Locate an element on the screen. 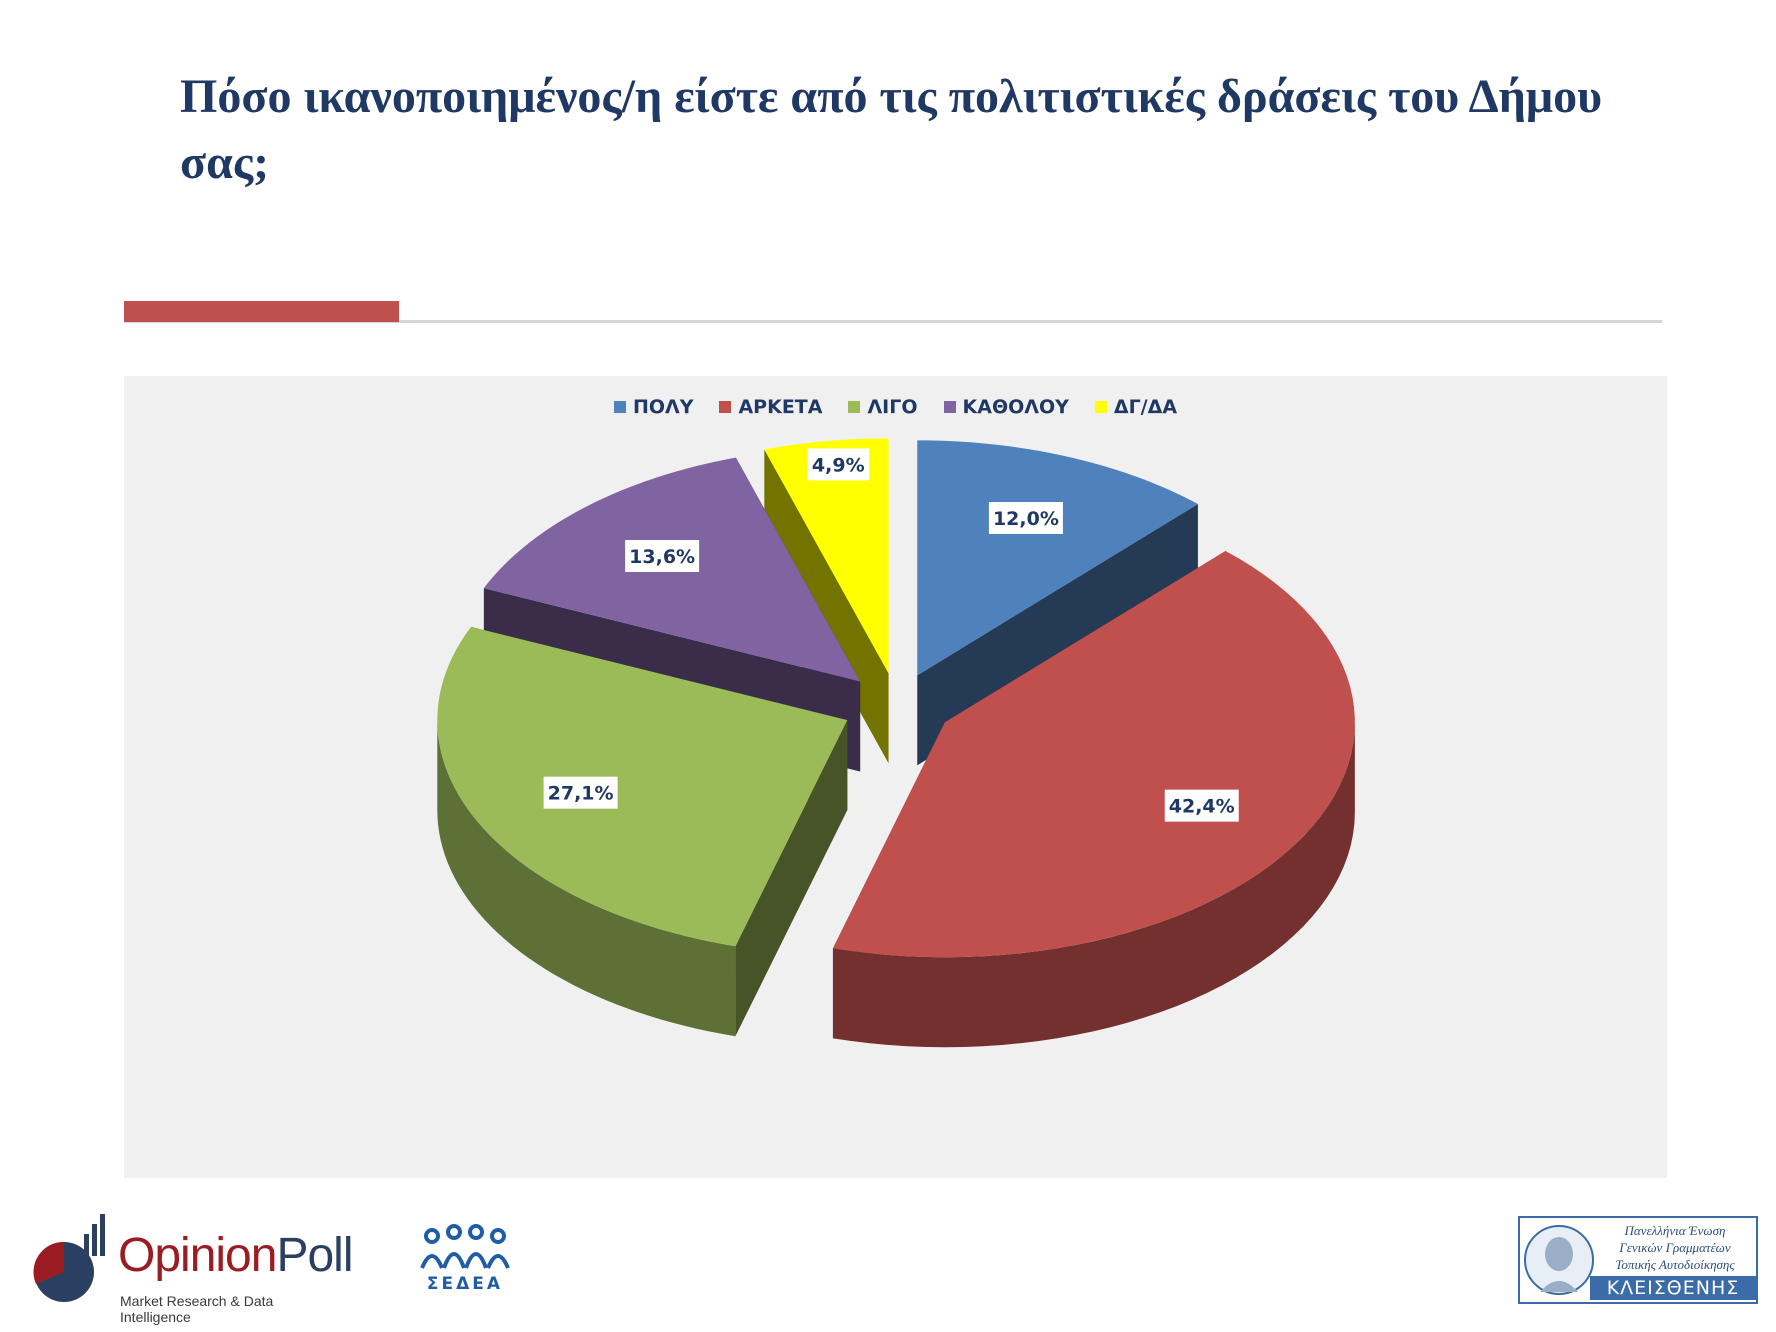 Image resolution: width=1776 pixels, height=1332 pixels. legend-item: ΚΑΘΟΛΟΥ is located at coordinates (1006, 407).